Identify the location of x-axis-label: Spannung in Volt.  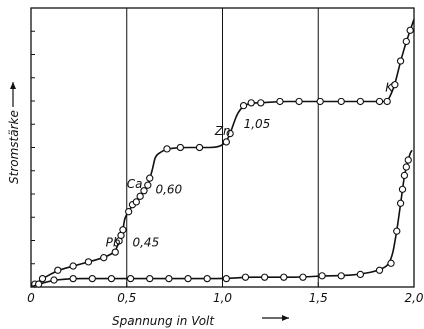
(163, 321).